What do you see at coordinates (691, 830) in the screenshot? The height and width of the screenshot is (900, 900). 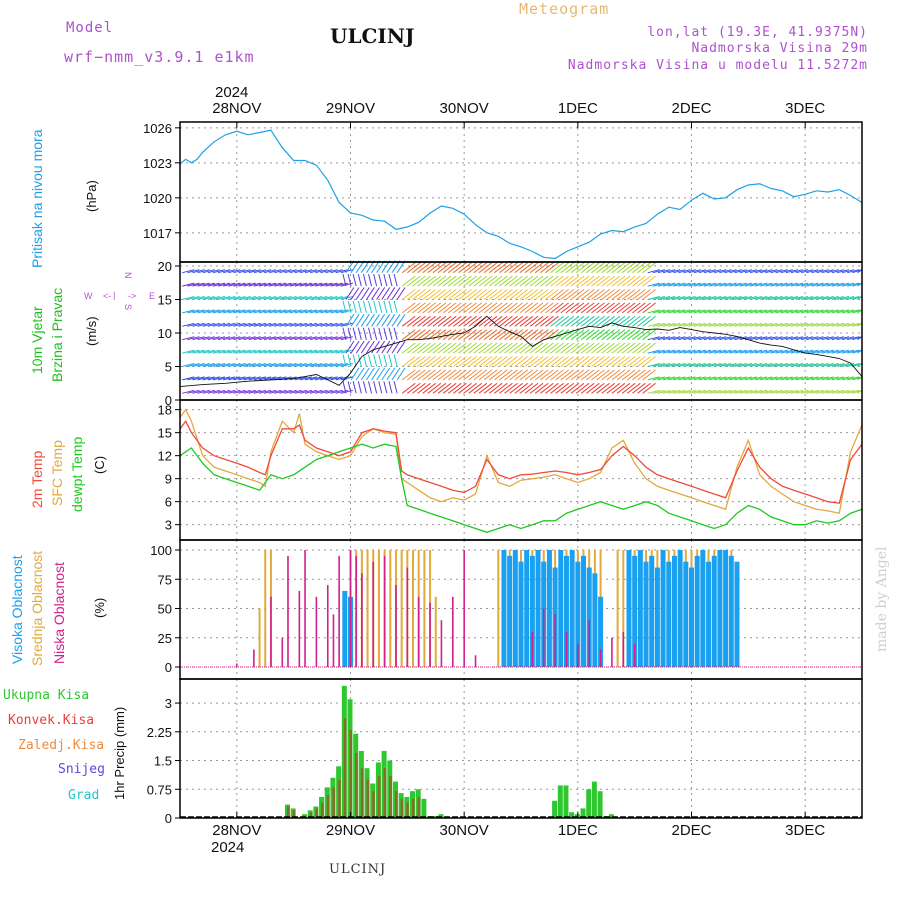 I see `bottom-day-label: 2DEC` at bounding box center [691, 830].